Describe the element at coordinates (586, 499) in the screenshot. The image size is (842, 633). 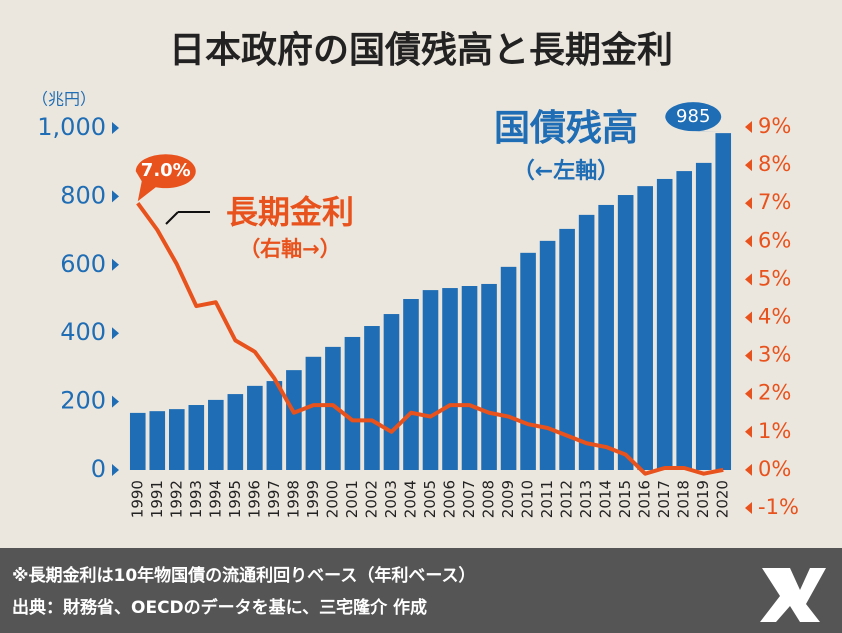
I see `x-tick-label: 2013` at that location.